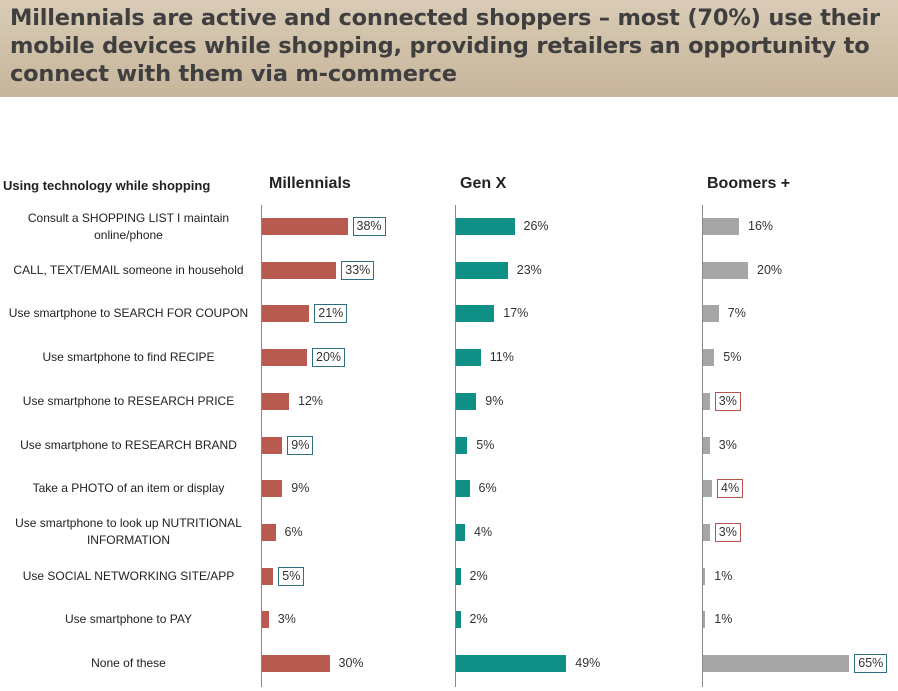  What do you see at coordinates (310, 183) in the screenshot?
I see `series-title-millennials: Millennials` at bounding box center [310, 183].